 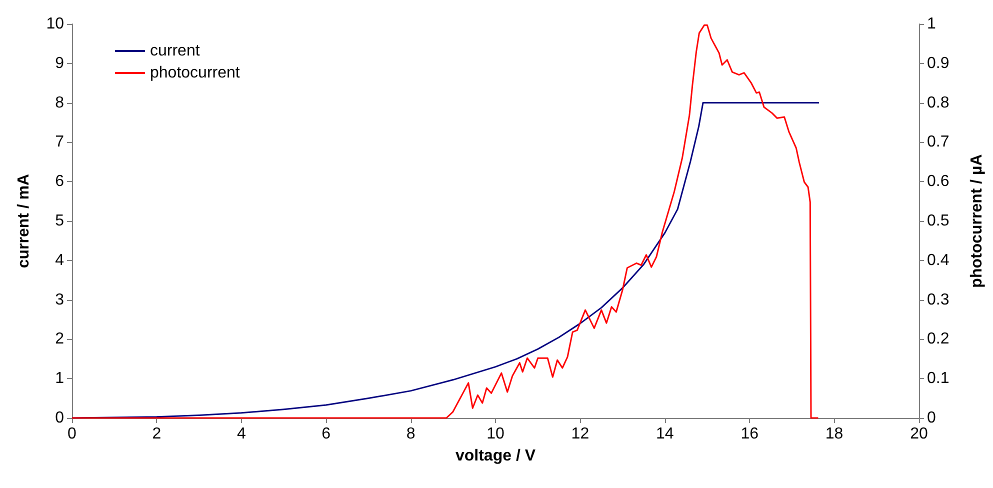 What do you see at coordinates (59, 379) in the screenshot?
I see `y-tick-label: 1` at bounding box center [59, 379].